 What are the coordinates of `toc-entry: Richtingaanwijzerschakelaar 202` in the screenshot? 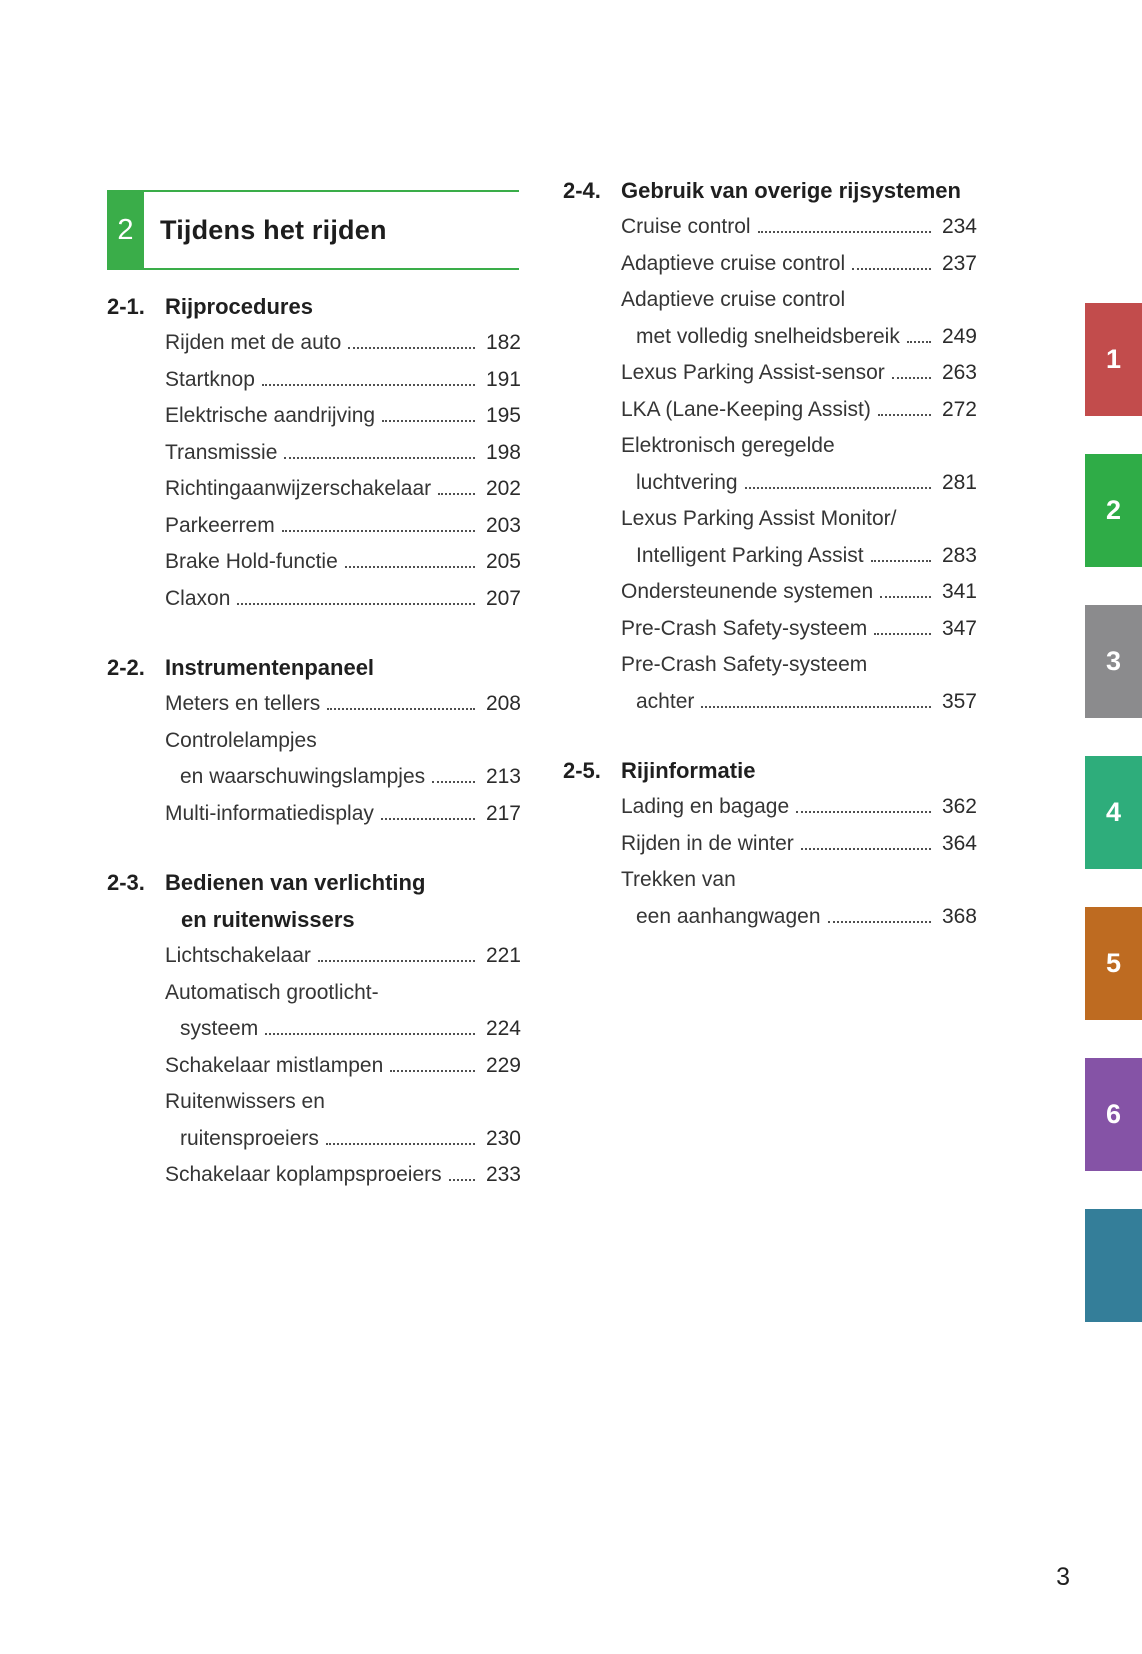 It's located at (314, 489).